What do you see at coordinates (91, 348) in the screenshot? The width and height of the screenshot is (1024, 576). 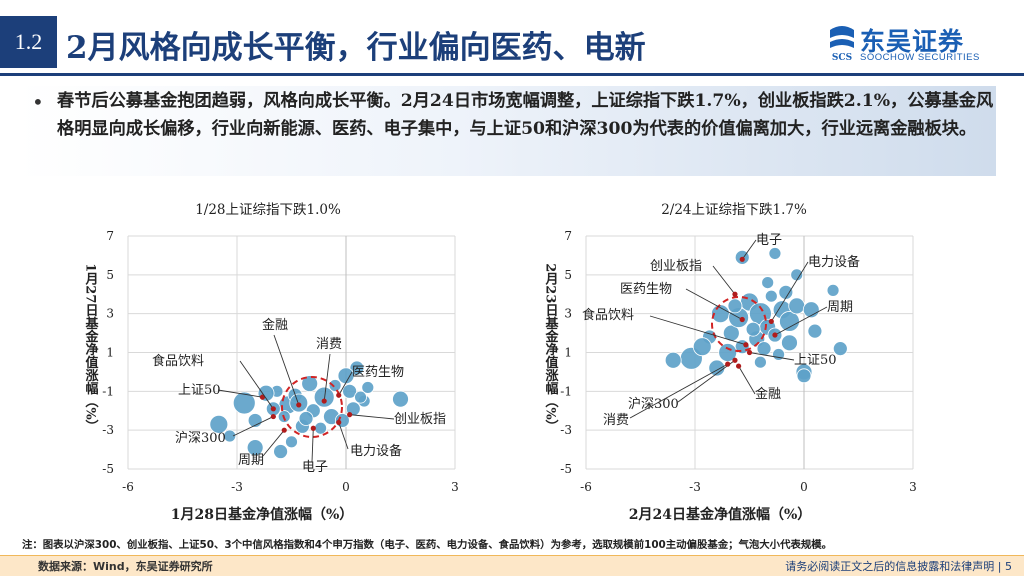 I see `y-axis-label: 1月27日基金净值涨幅（%）` at bounding box center [91, 348].